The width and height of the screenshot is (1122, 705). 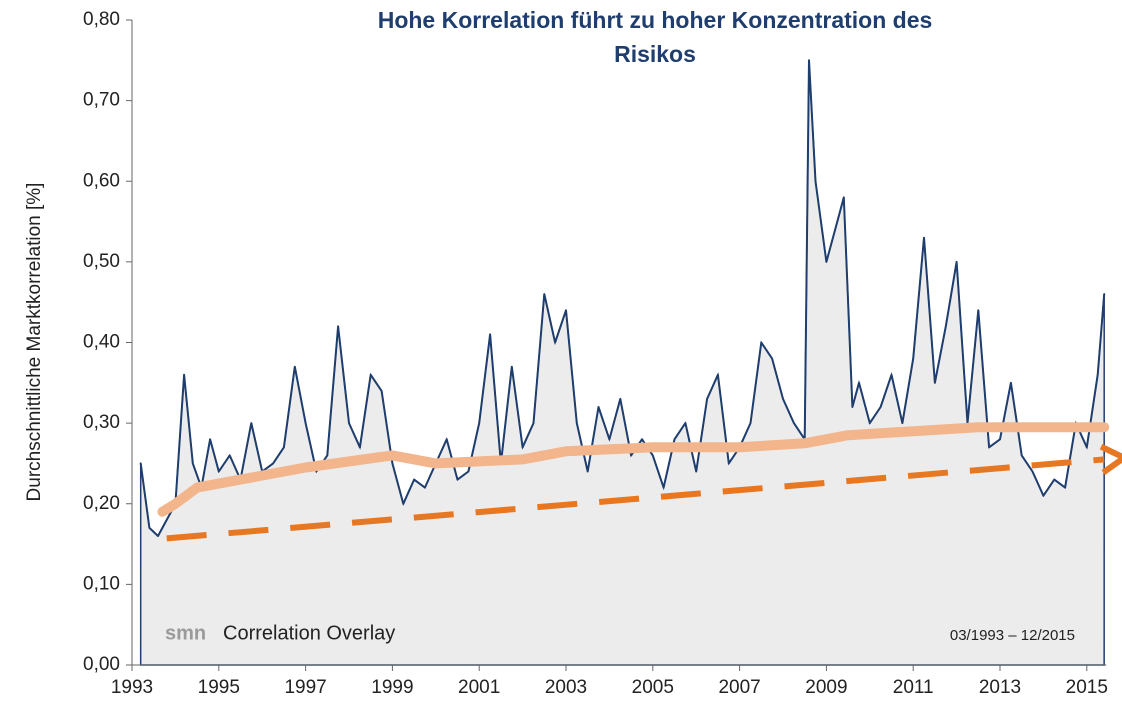 I want to click on line, so click(x=633, y=469).